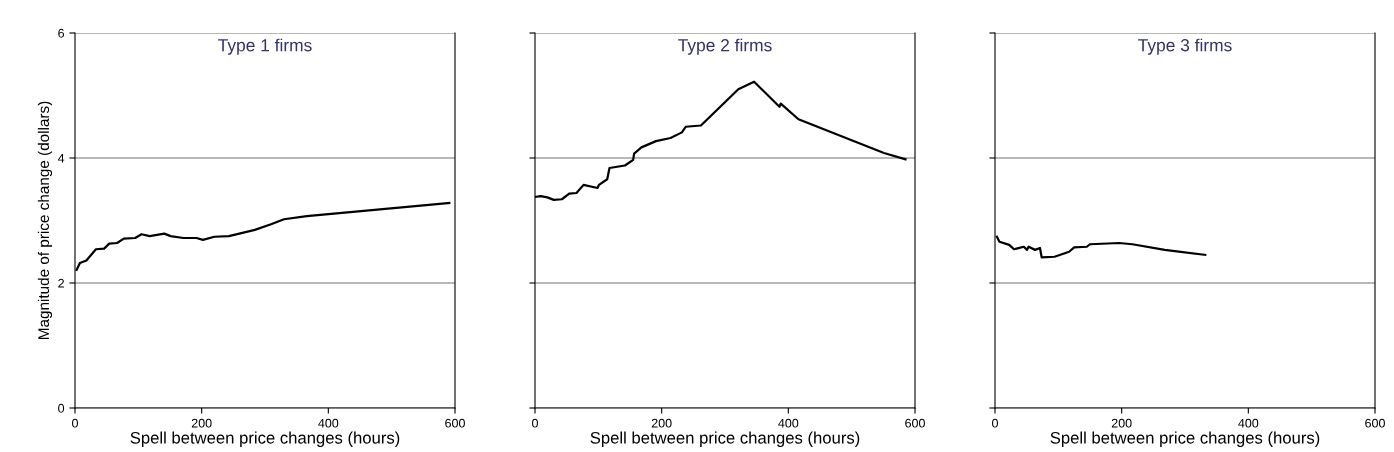  I want to click on y-axis-title: Magnitude of price change (dollars), so click(45, 220).